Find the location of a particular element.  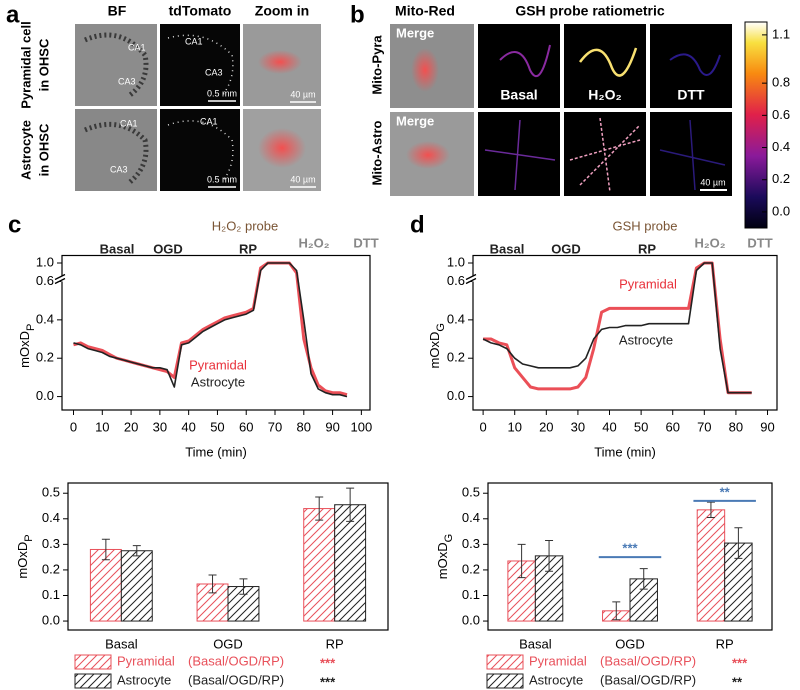

scale-bar-label: 0.5 mm is located at coordinates (222, 93).